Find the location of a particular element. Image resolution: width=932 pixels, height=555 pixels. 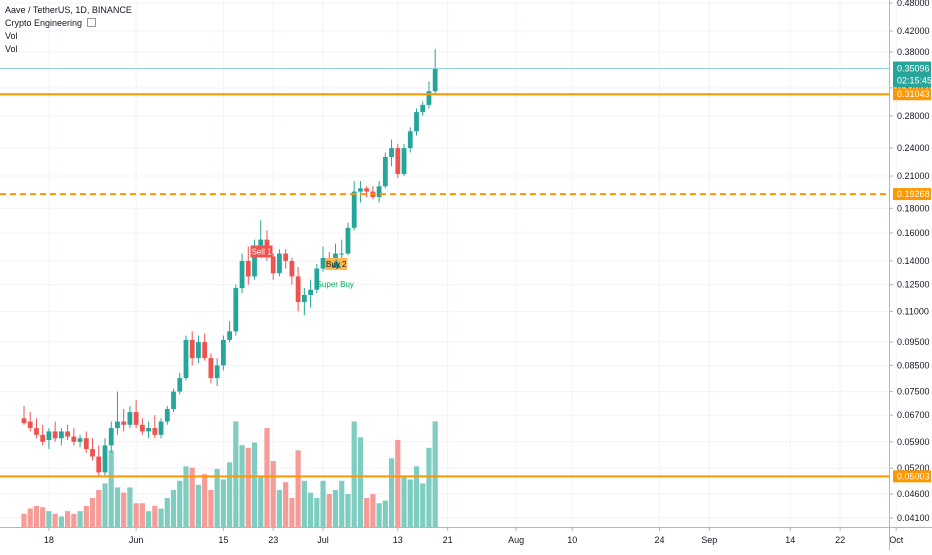

indicator-row: Crypto Engineering is located at coordinates (68, 23).